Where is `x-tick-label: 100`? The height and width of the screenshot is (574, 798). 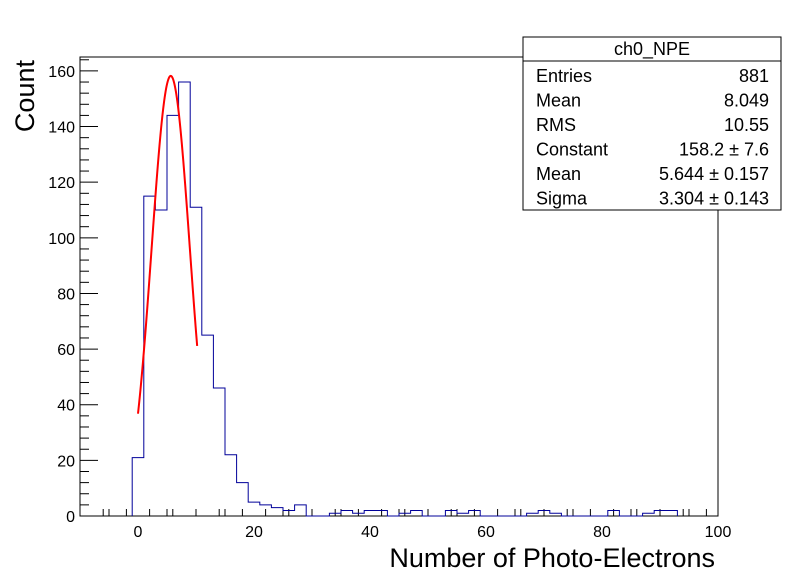 x-tick-label: 100 is located at coordinates (718, 532).